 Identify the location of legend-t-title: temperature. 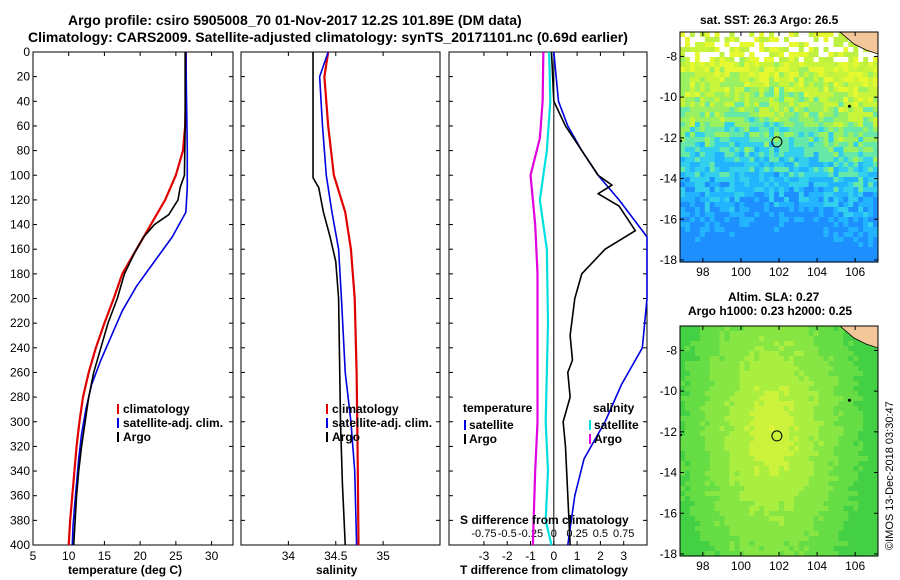
(498, 408).